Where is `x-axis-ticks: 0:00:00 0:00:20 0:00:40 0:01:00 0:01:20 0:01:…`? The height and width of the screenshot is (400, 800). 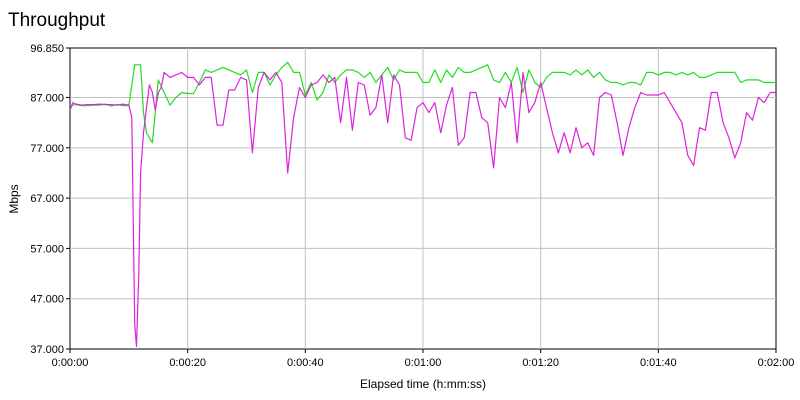 x-axis-ticks: 0:00:00 0:00:20 0:00:40 0:01:00 0:01:20 0:01:… is located at coordinates (423, 359).